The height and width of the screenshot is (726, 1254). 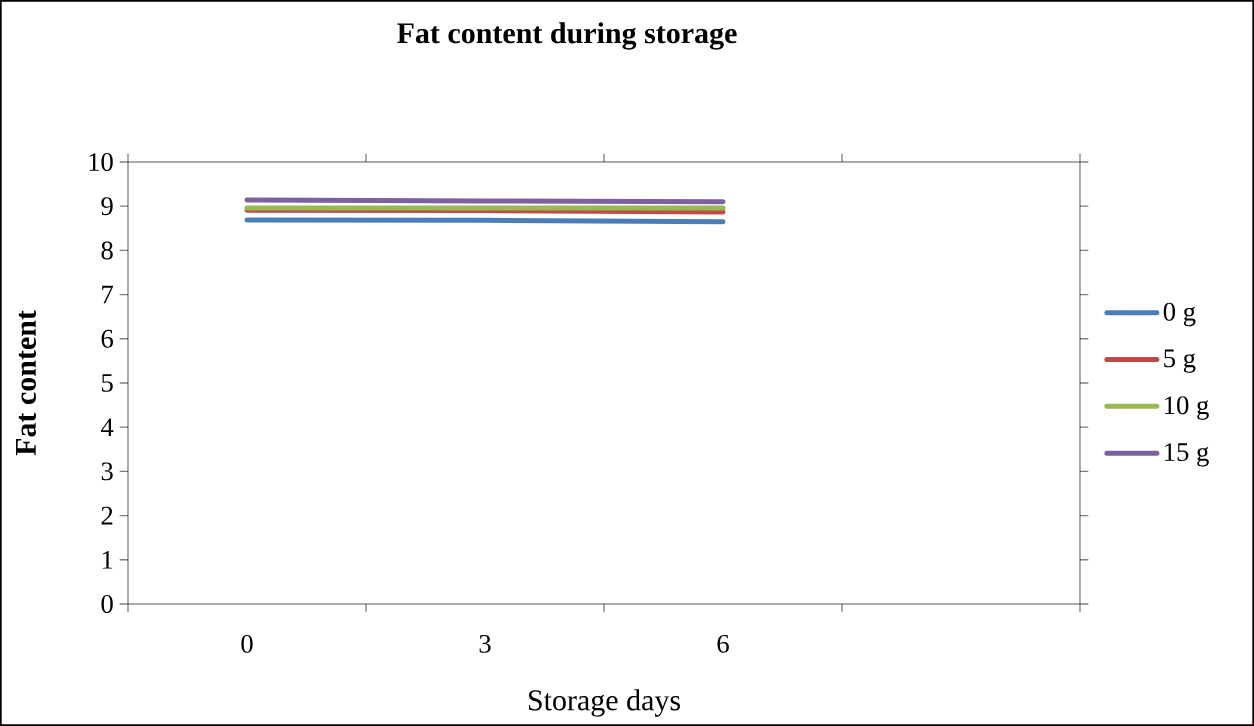 What do you see at coordinates (107, 560) in the screenshot?
I see `y-tick-label: 1` at bounding box center [107, 560].